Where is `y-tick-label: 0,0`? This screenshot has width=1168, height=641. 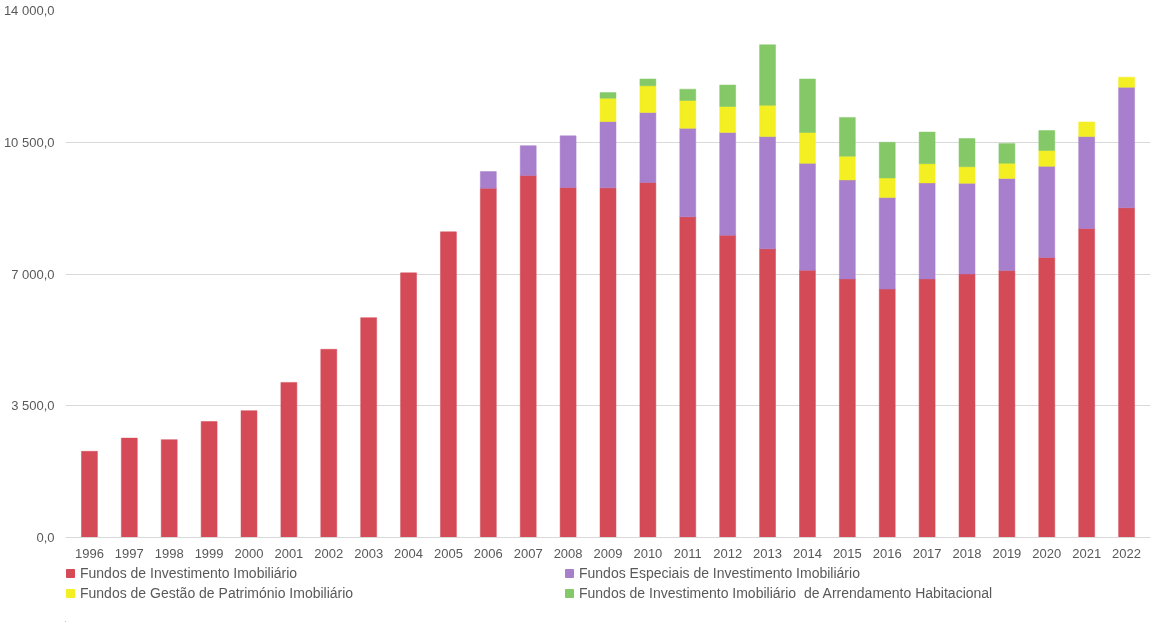
y-tick-label: 0,0 is located at coordinates (45, 537).